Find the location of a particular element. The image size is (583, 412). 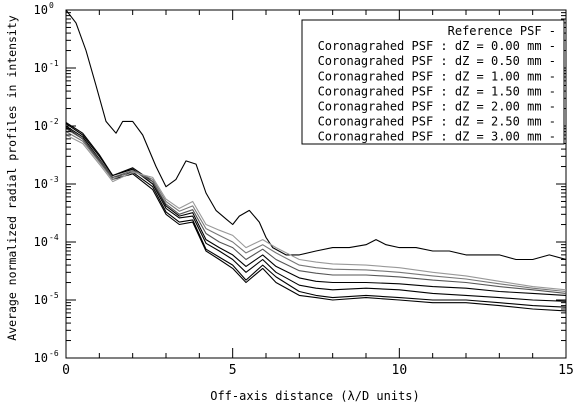

legend-entry: Coronagrahed PSF : dZ = 1.00 mm - is located at coordinates (437, 76).